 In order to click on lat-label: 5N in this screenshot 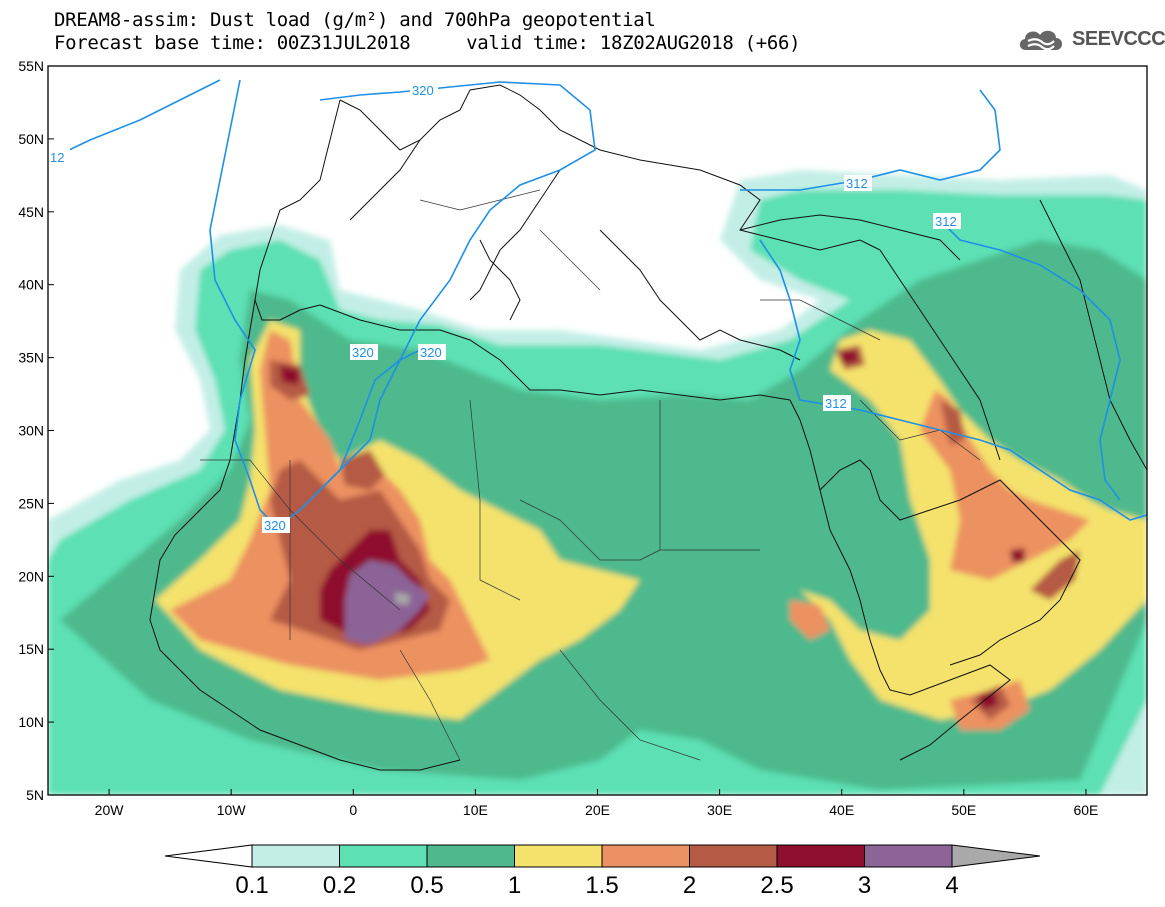, I will do `click(35, 795)`.